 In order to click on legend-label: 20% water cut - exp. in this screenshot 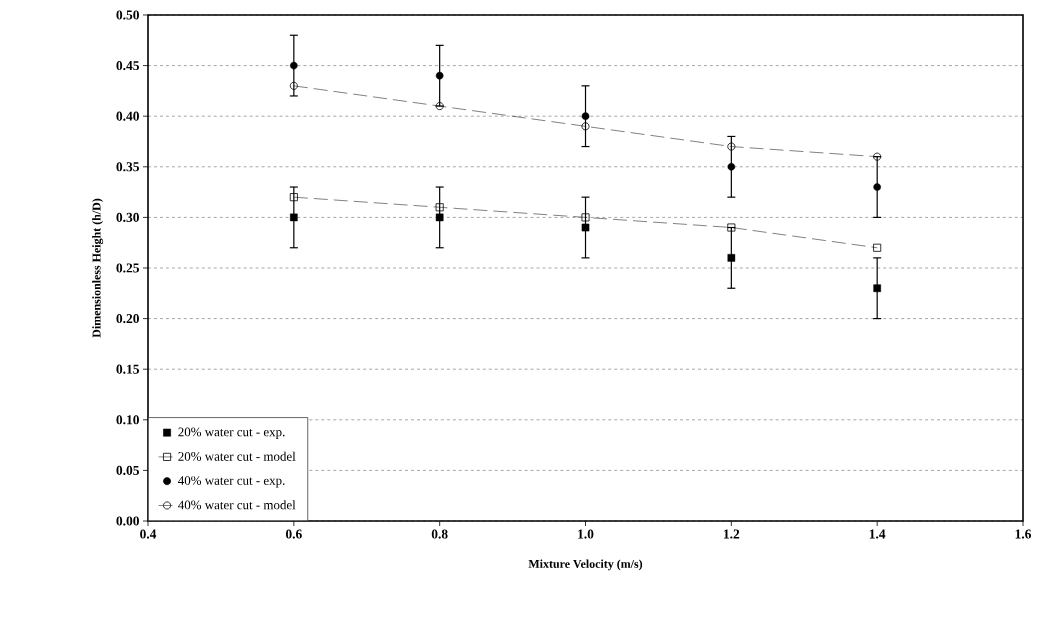, I will do `click(231, 433)`.